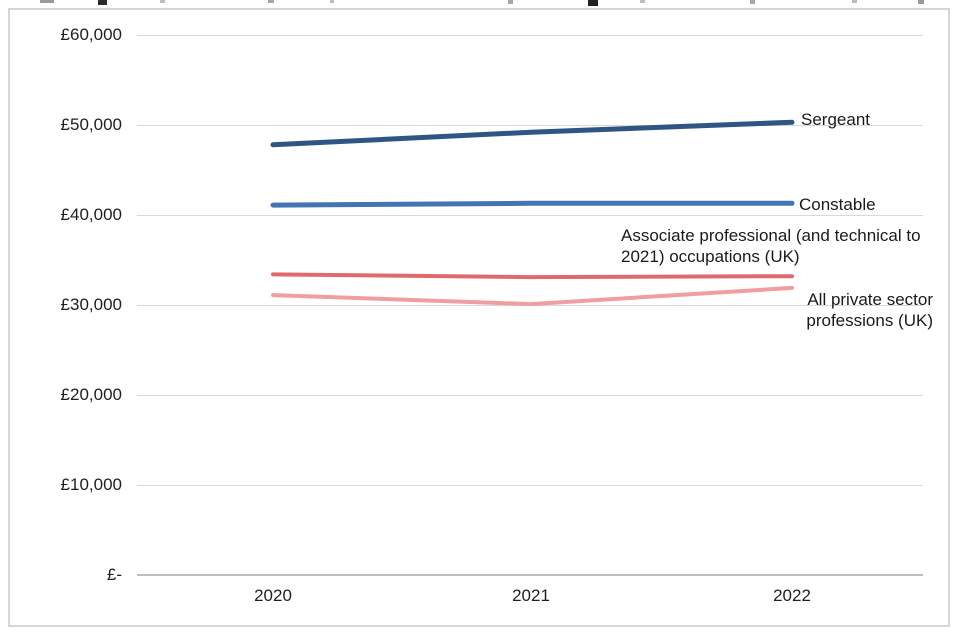 The image size is (960, 640). Describe the element at coordinates (792, 595) in the screenshot. I see `x-tick-label-2022: 2022` at that location.